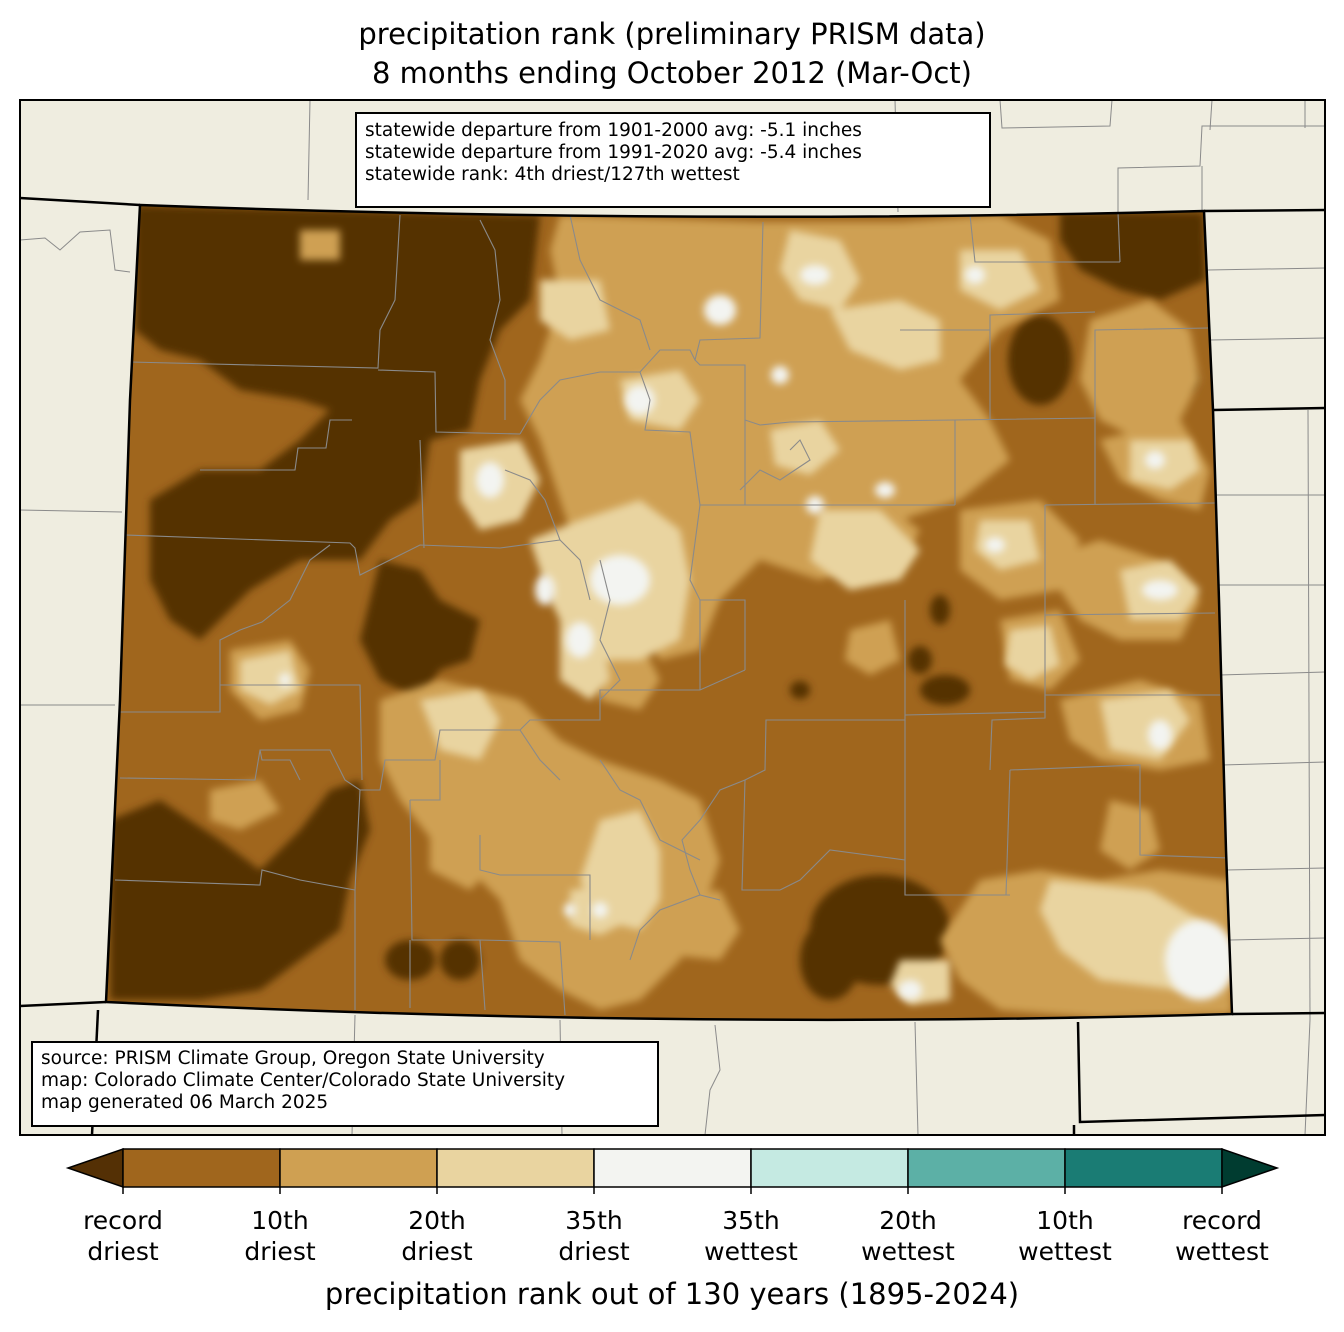  What do you see at coordinates (1222, 1236) in the screenshot?
I see `colorbar-label-record-wettest: record wettest` at bounding box center [1222, 1236].